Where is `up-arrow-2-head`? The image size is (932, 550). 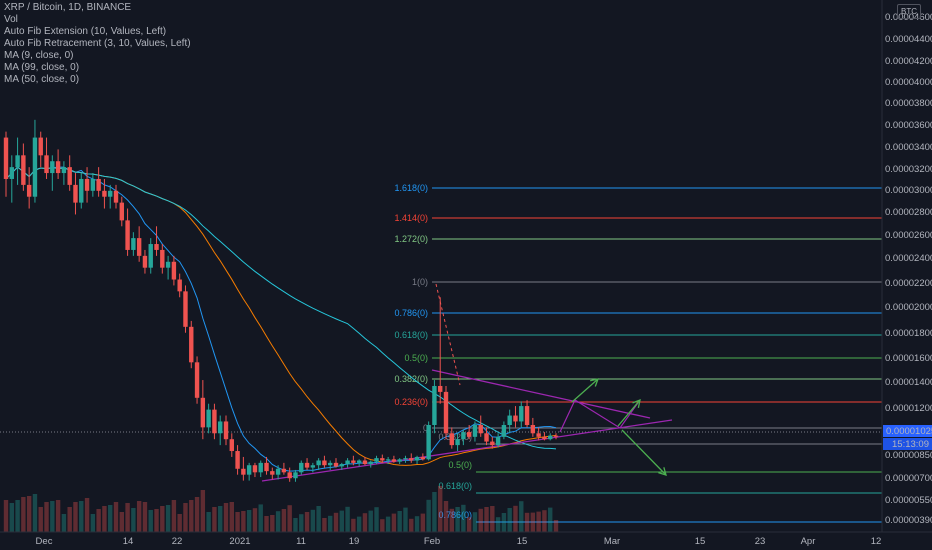 up-arrow-2-head is located at coordinates (636, 403).